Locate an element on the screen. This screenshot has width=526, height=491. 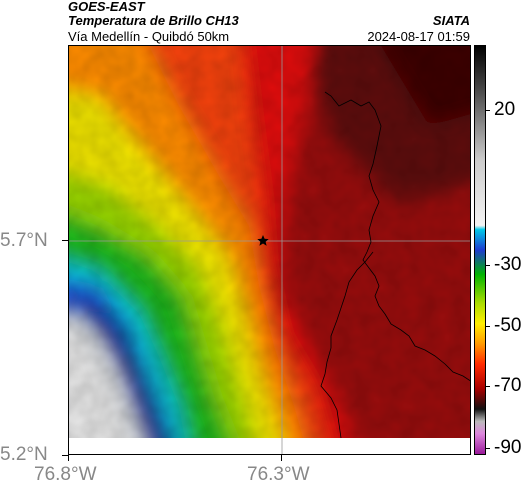
colorbar-tick-label: 20 is located at coordinates (505, 109).